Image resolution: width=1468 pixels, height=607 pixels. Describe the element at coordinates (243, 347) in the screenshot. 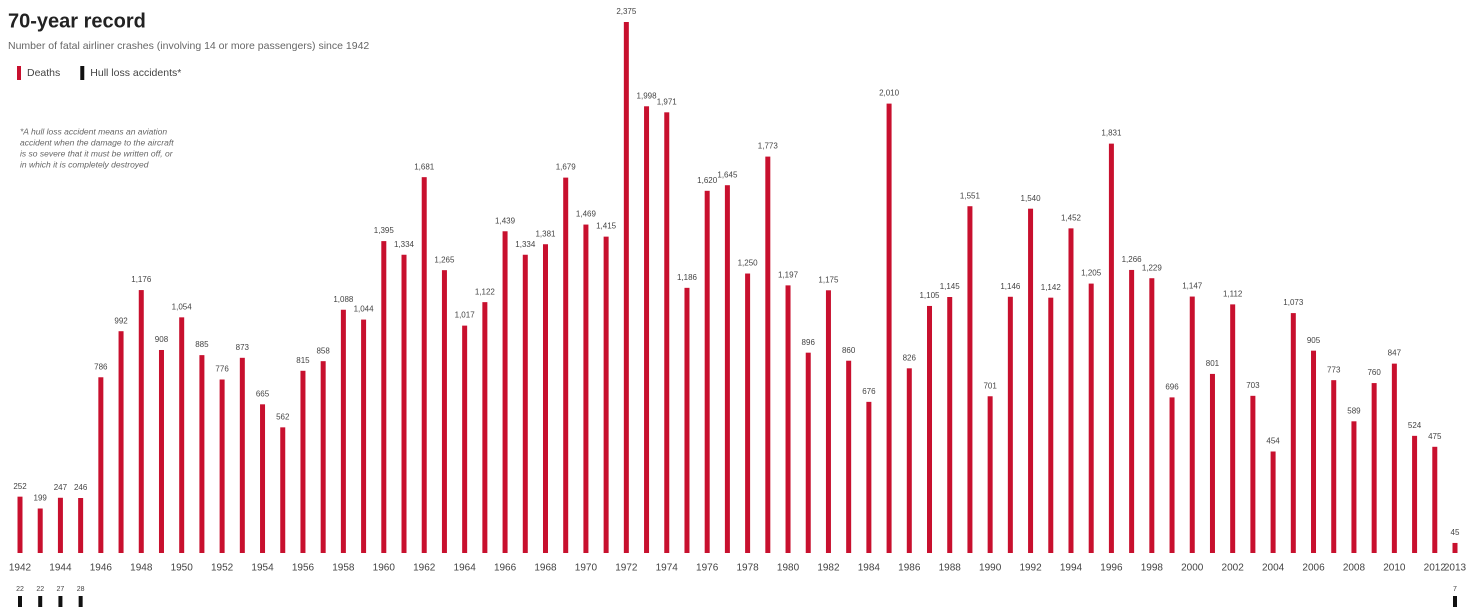

I see `value-label: 873` at that location.